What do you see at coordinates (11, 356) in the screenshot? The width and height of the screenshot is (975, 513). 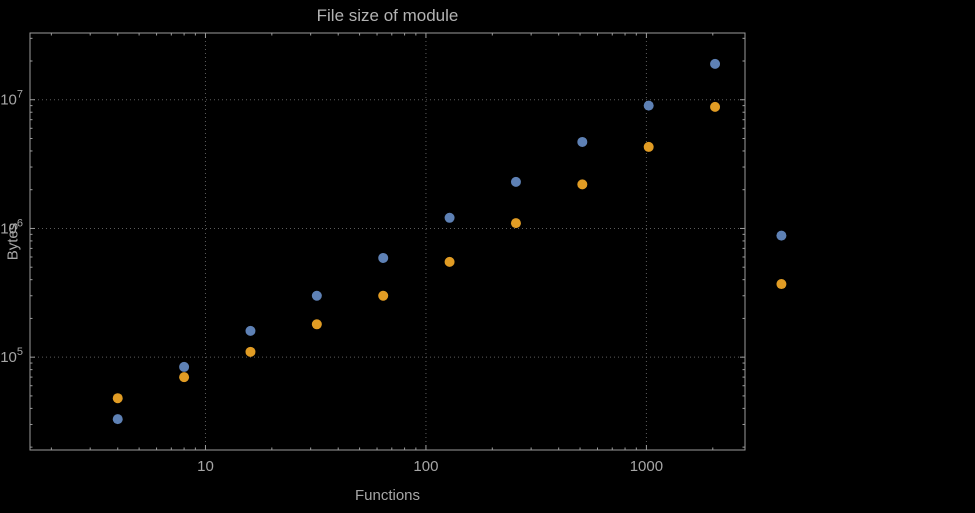 I see `y-tick-label: 10⁵` at bounding box center [11, 356].